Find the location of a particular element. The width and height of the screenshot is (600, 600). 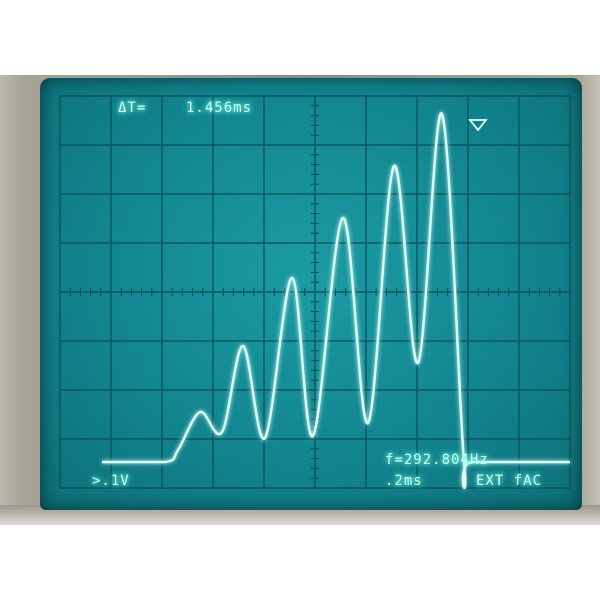

delta-t-value: 1.456ms is located at coordinates (219, 108).